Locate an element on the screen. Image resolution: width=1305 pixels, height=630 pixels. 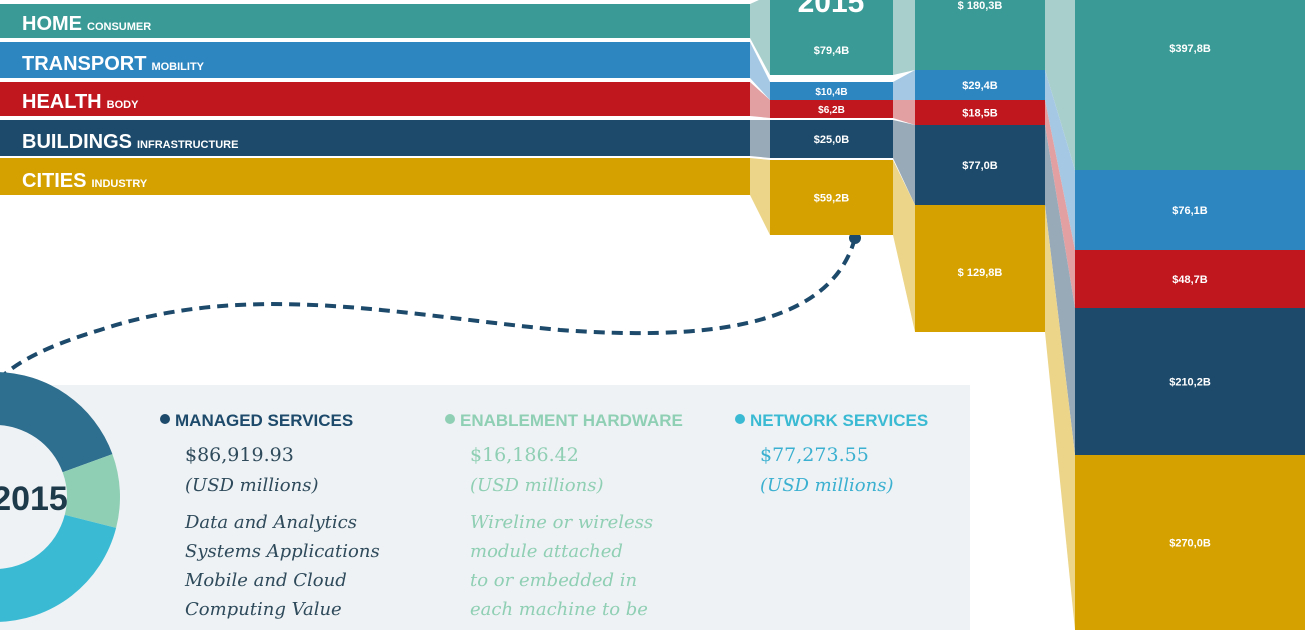
category-sub: INDUSTRY is located at coordinates (119, 184).